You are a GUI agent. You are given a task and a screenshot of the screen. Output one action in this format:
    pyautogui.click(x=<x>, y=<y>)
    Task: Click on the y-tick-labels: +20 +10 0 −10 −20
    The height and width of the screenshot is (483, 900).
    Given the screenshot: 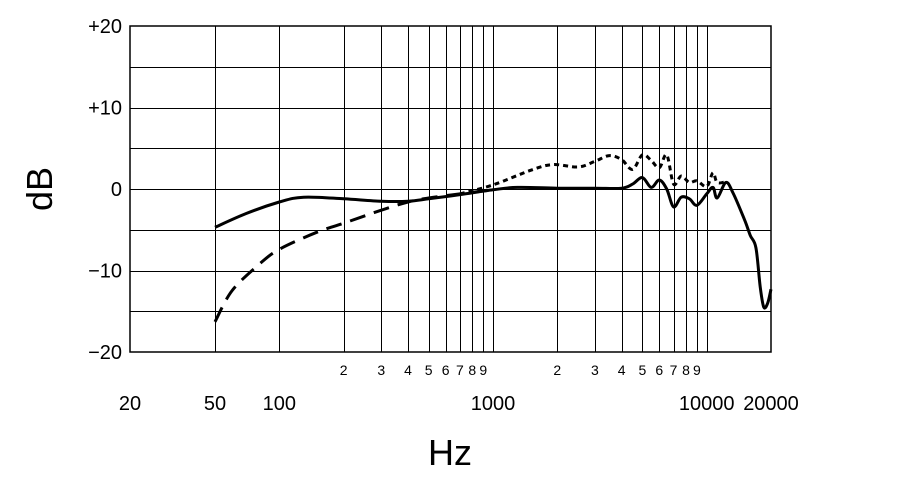 What is the action you would take?
    pyautogui.click(x=105, y=190)
    